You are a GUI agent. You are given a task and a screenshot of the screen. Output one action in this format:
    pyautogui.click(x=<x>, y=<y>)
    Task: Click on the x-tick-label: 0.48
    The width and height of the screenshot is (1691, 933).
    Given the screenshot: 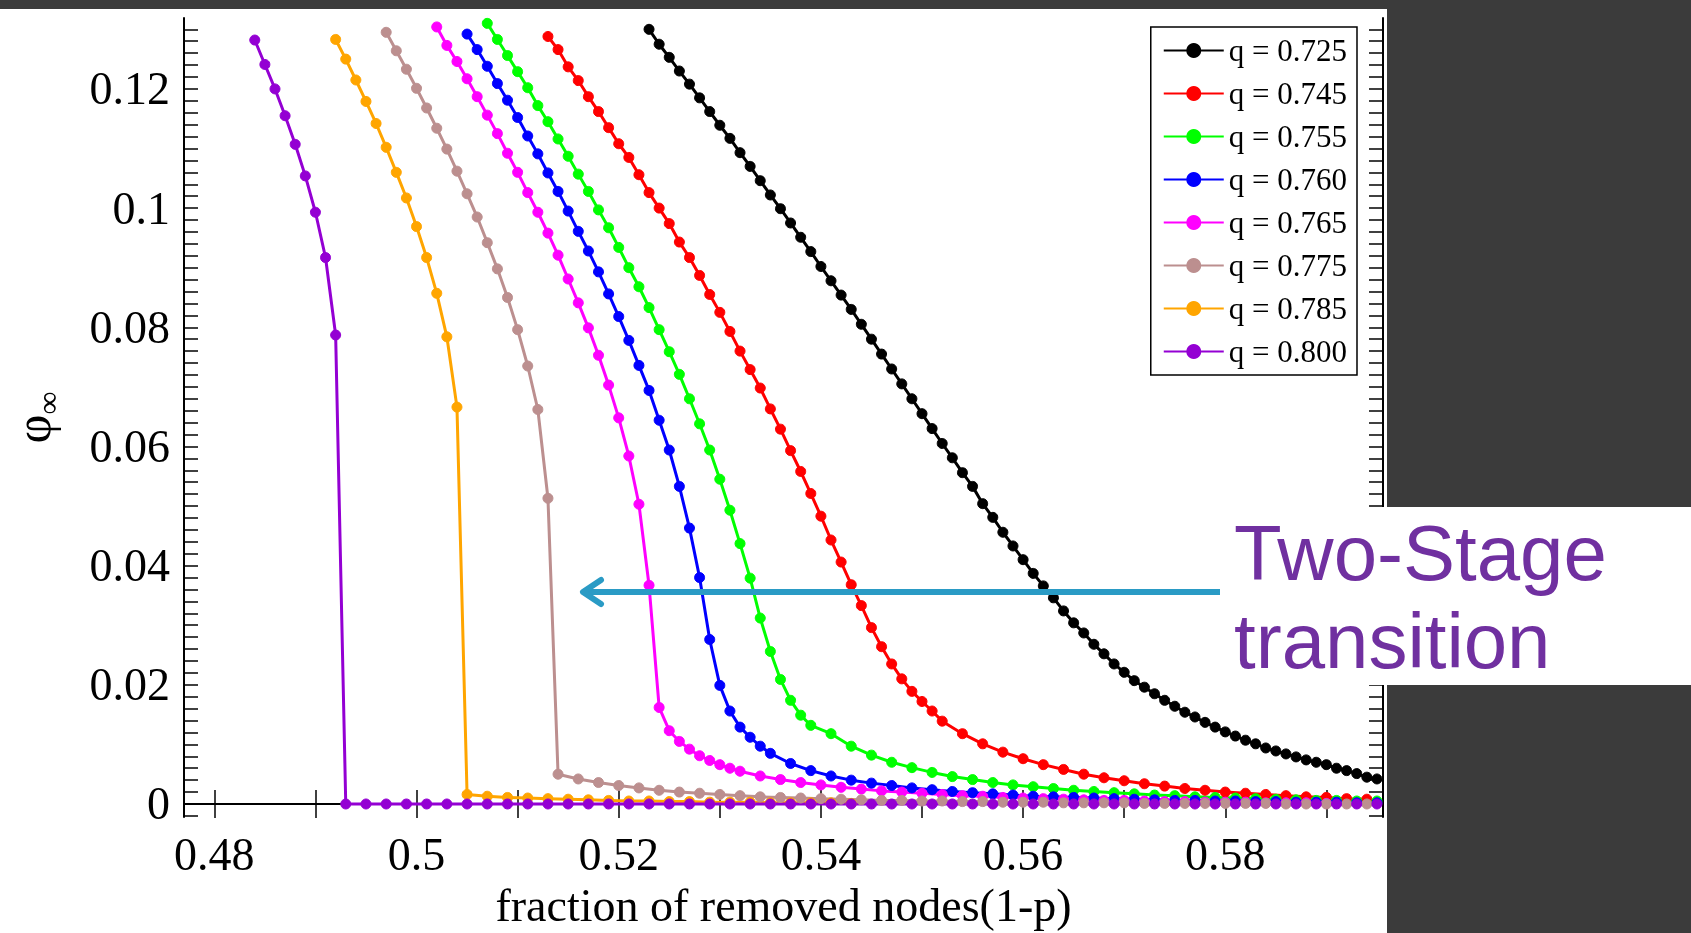 What is the action you would take?
    pyautogui.click(x=214, y=854)
    